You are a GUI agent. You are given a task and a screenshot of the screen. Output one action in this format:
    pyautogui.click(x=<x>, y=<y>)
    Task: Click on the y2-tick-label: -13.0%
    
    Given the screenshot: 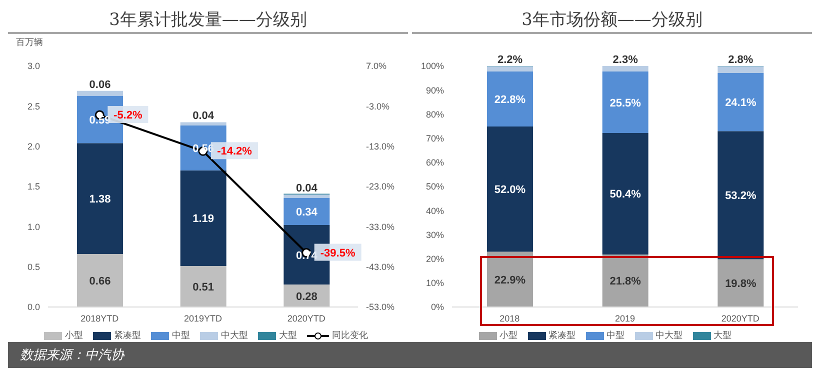 What is the action you would take?
    pyautogui.click(x=380, y=147)
    